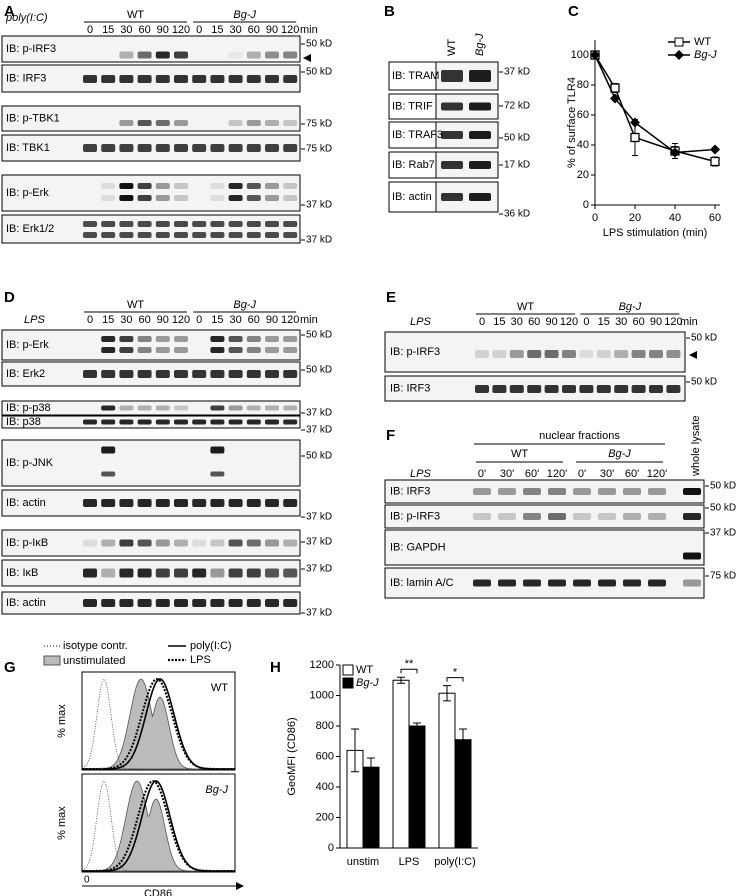 The image size is (744, 896). I want to click on panel-label: A, so click(9, 11).